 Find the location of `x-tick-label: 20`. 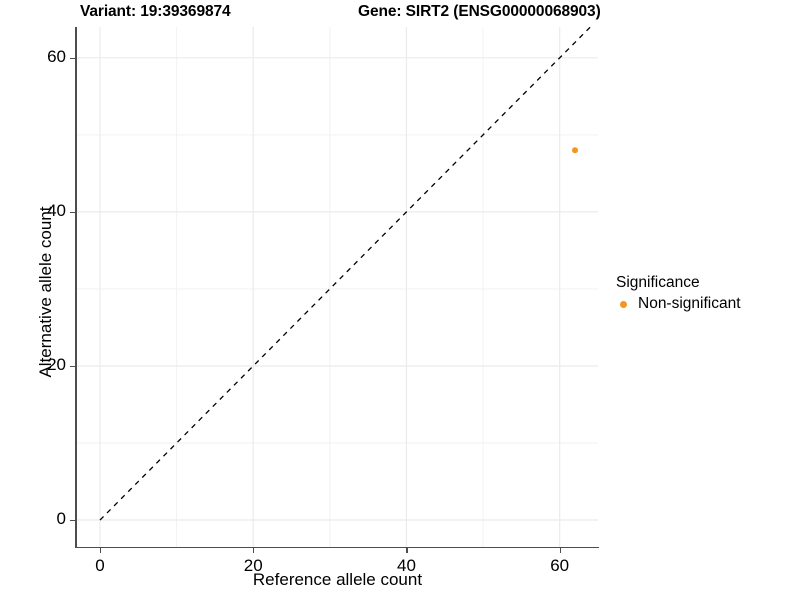

x-tick-label: 20 is located at coordinates (253, 565).